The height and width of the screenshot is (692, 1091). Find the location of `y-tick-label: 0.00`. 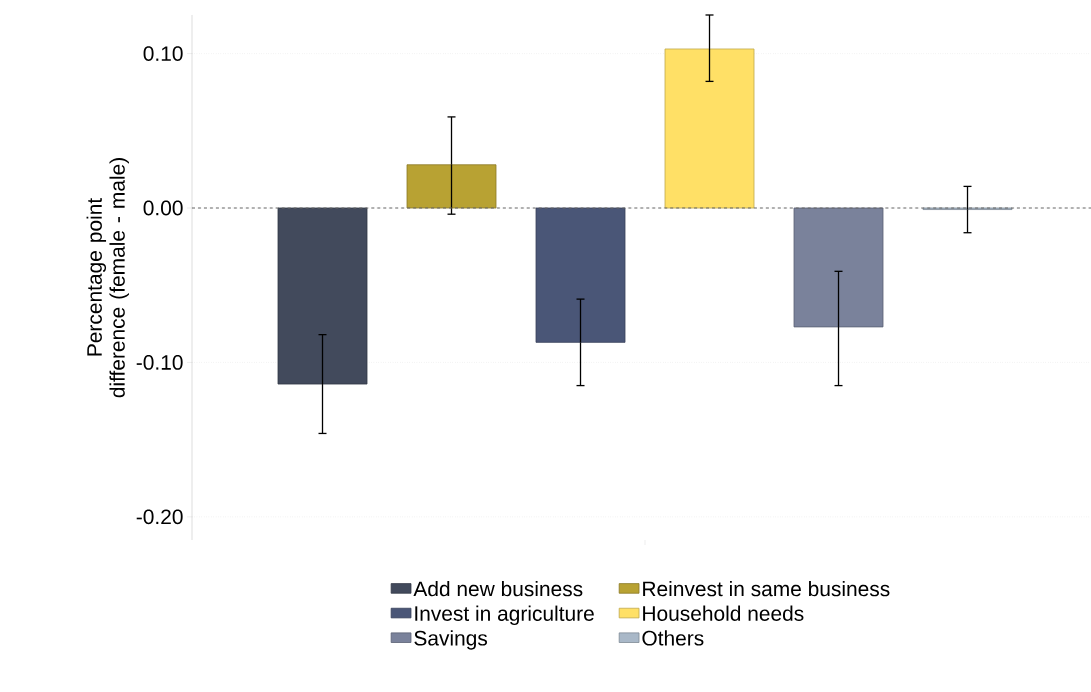

y-tick-label: 0.00 is located at coordinates (163, 208).